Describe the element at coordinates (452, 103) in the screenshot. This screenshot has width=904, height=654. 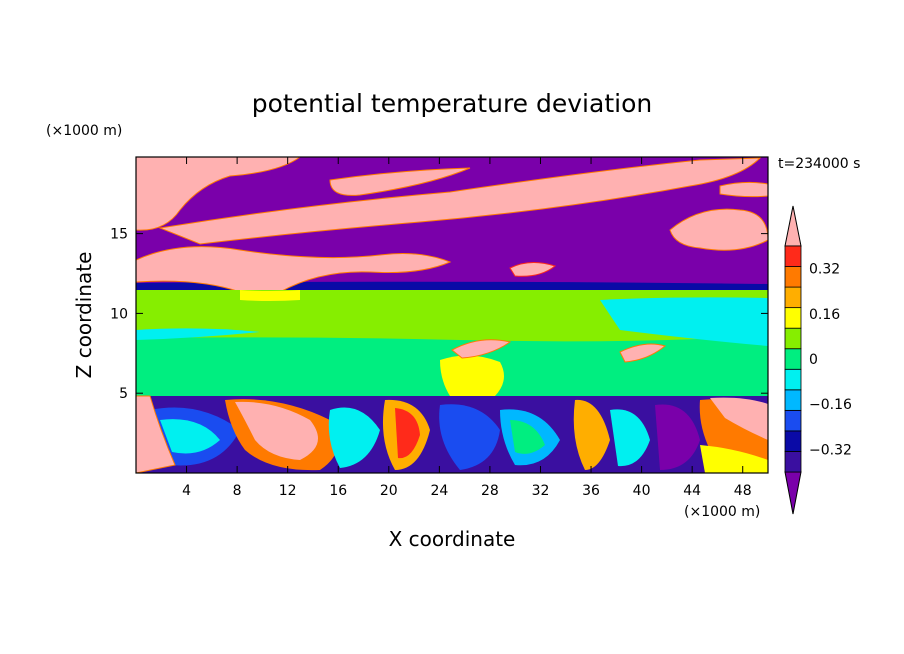
I see `chart-title: potential temperature deviation` at that location.